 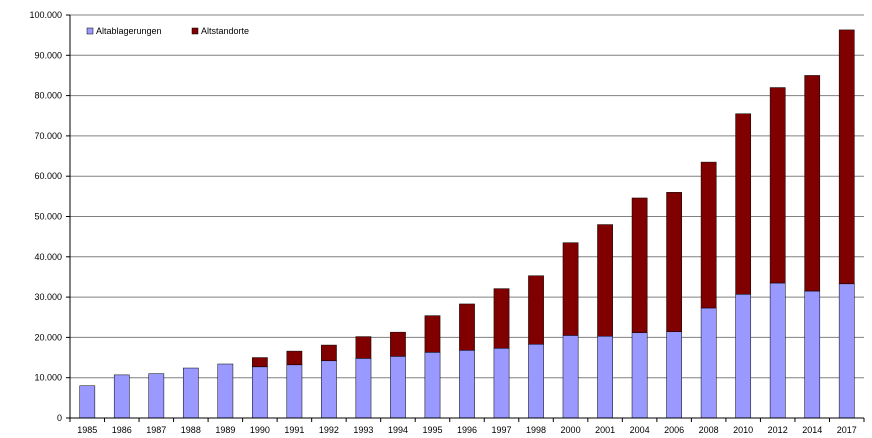 I want to click on bar-altablagerungen-2000, so click(x=570, y=377).